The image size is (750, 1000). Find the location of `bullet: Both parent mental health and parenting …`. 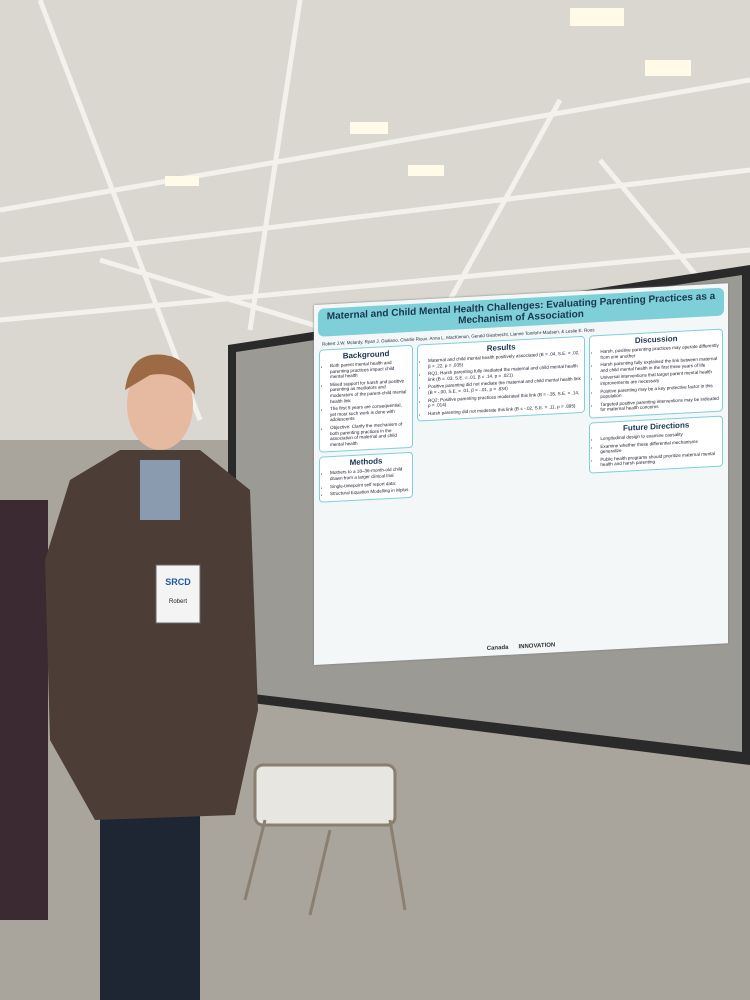

bullet: Both parent mental health and parenting … is located at coordinates (369, 369).